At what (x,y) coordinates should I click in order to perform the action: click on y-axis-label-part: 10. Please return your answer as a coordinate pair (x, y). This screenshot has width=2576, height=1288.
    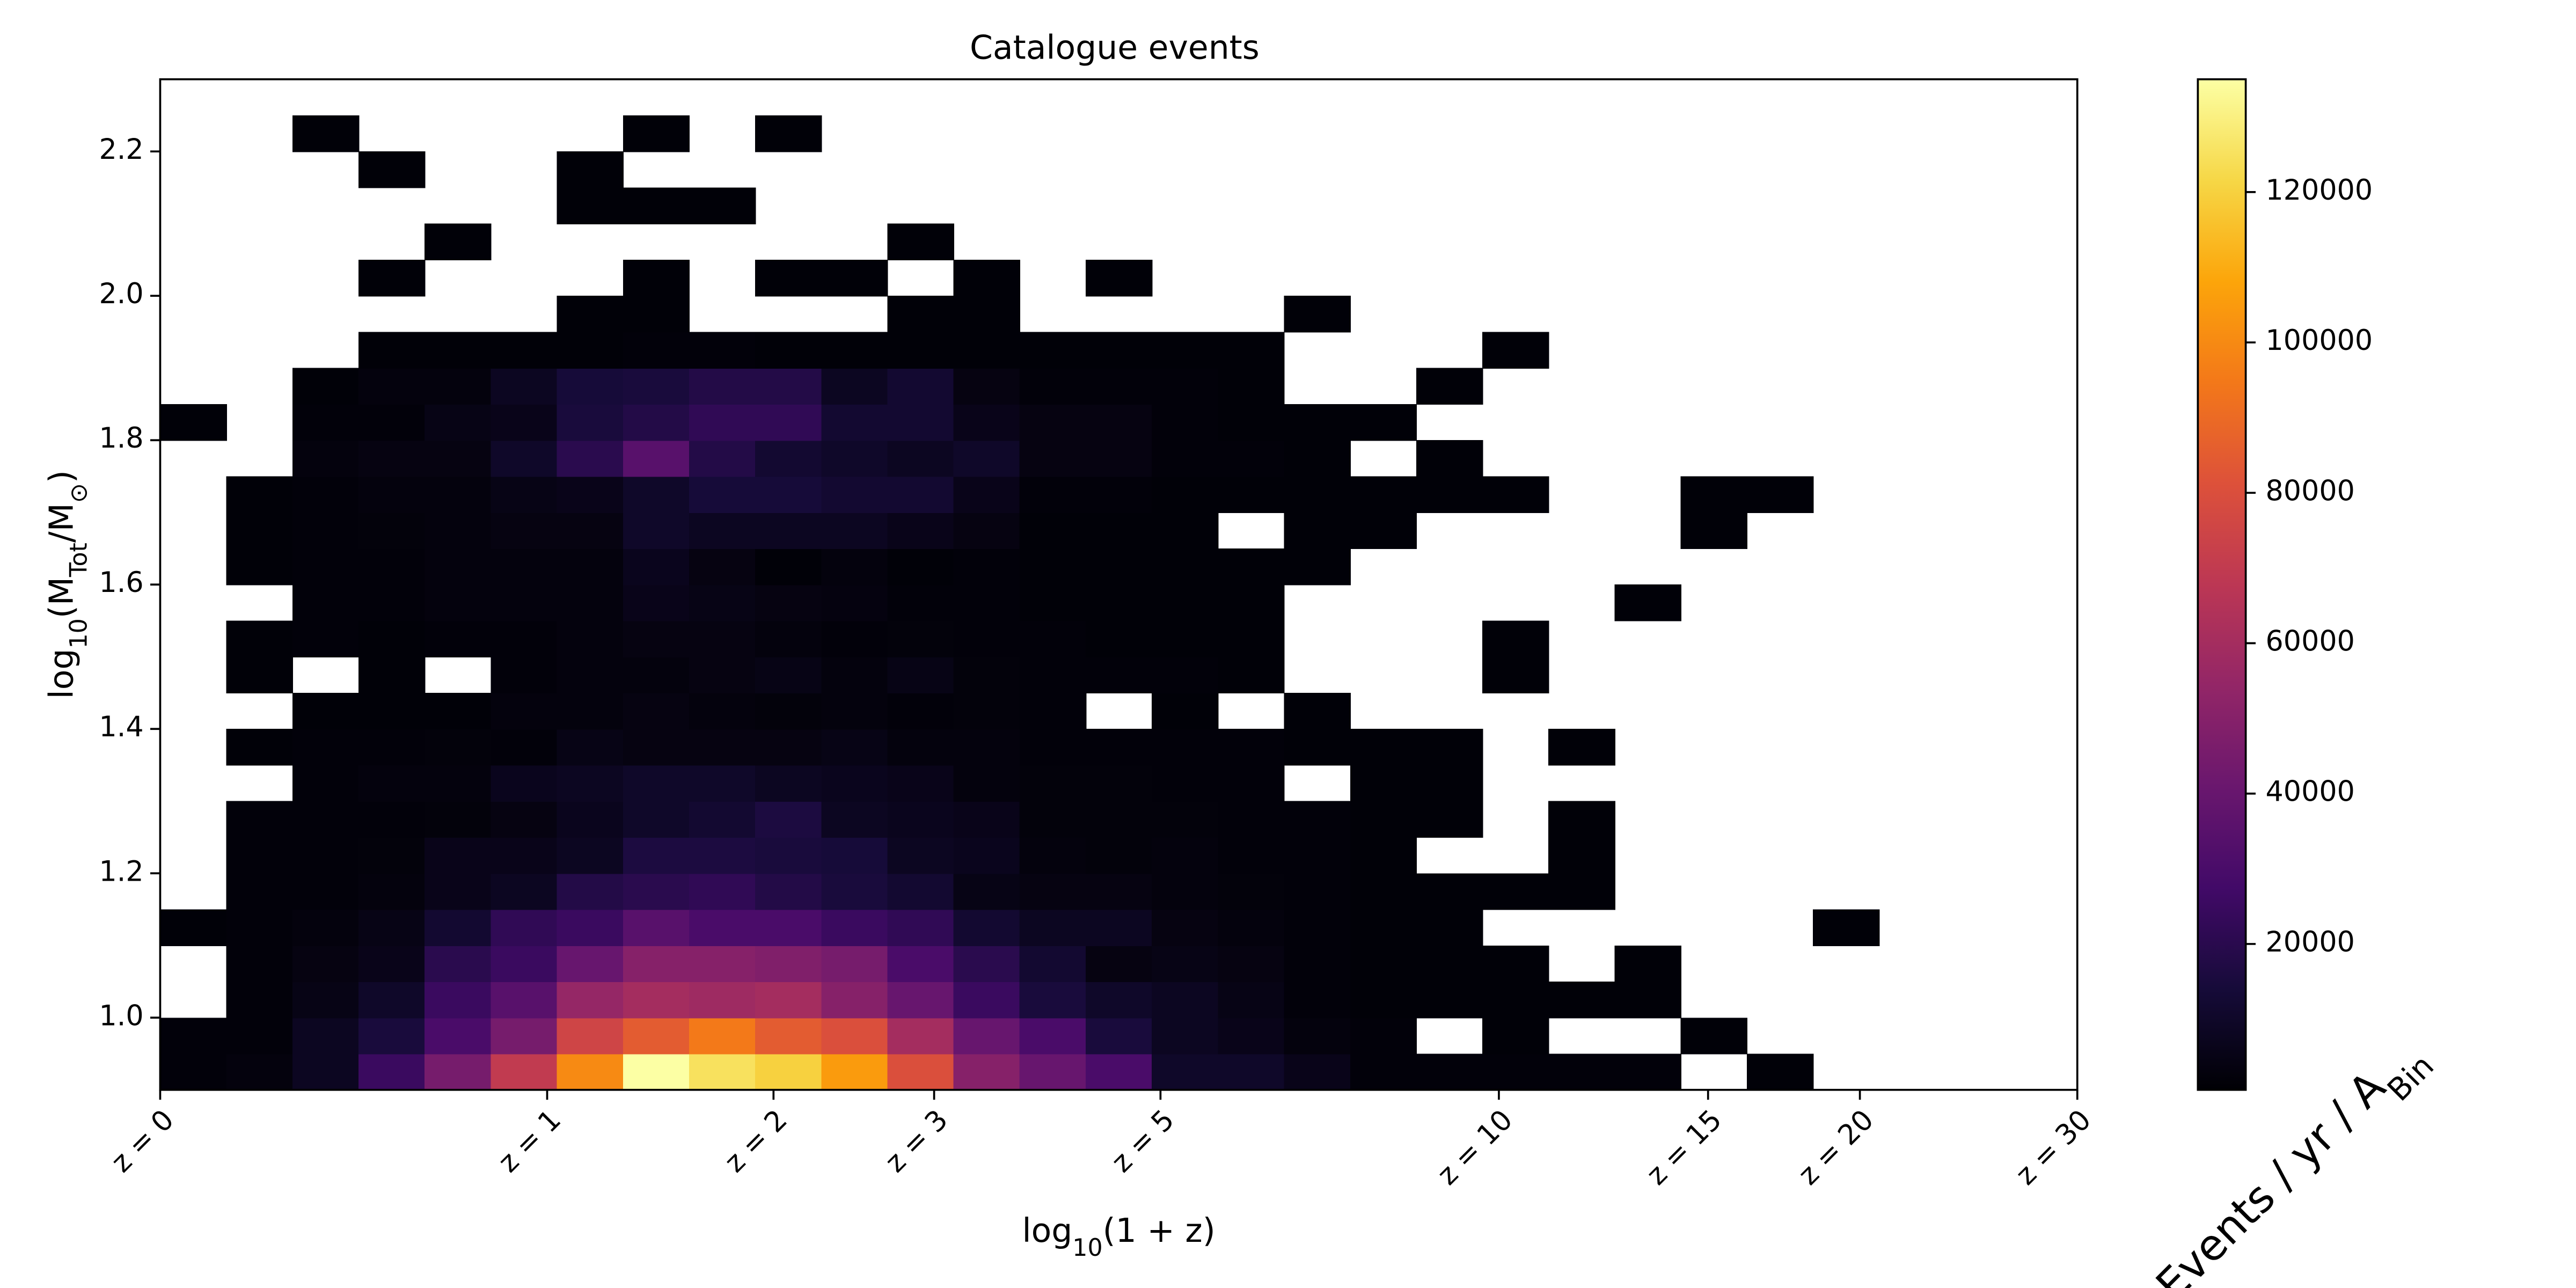
    Looking at the image, I should click on (78, 633).